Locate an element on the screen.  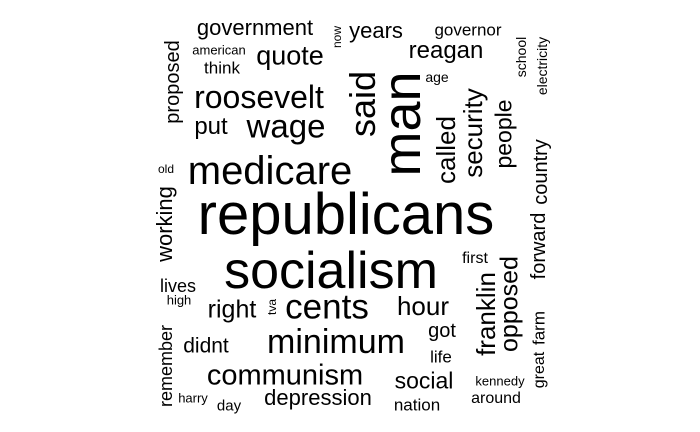
word-man: man is located at coordinates (402, 124).